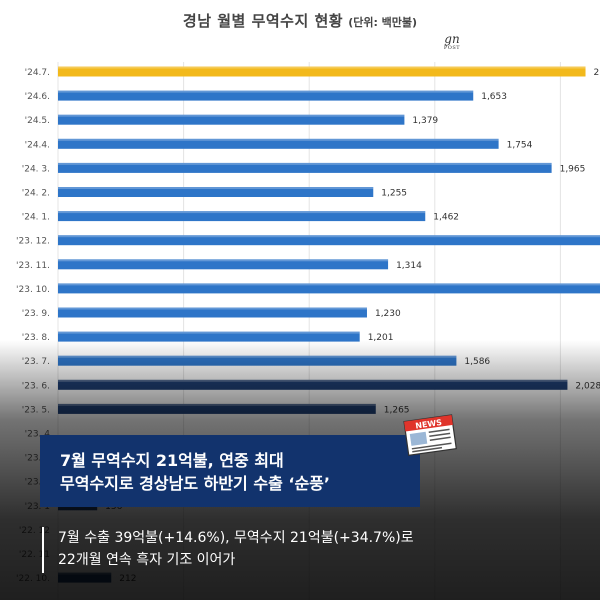 The image size is (600, 600). What do you see at coordinates (446, 218) in the screenshot?
I see `data-label: 1,462` at bounding box center [446, 218].